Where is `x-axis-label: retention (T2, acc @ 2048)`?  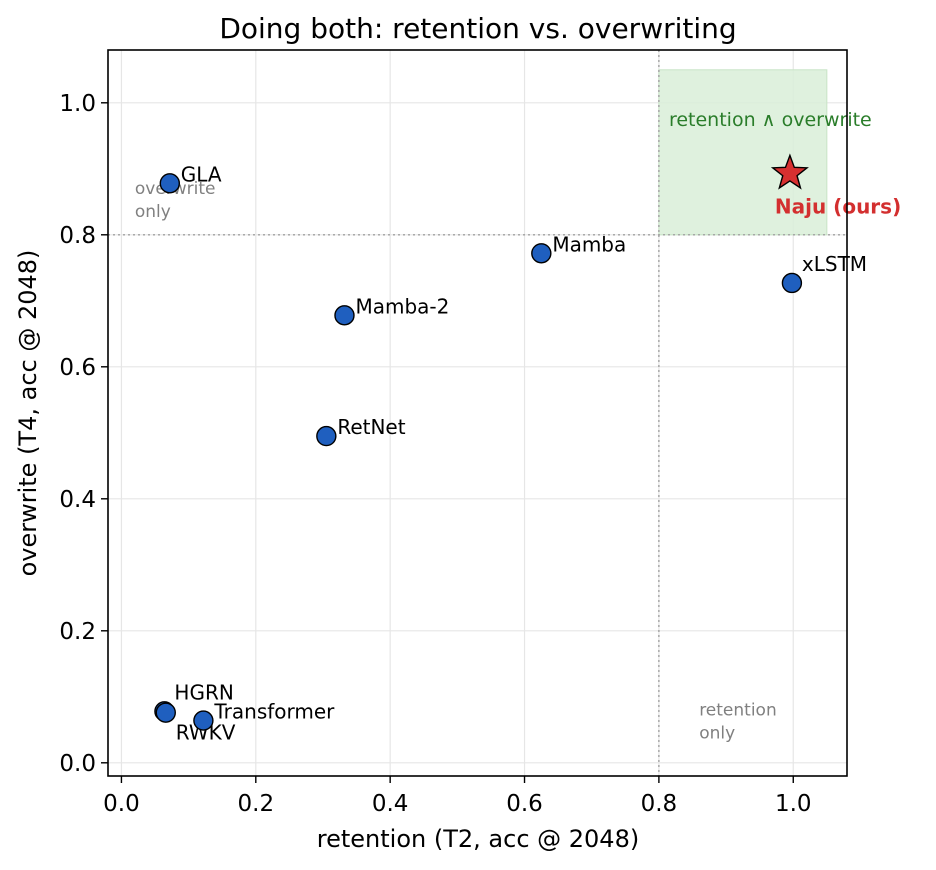 x-axis-label: retention (T2, acc @ 2048) is located at coordinates (478, 839).